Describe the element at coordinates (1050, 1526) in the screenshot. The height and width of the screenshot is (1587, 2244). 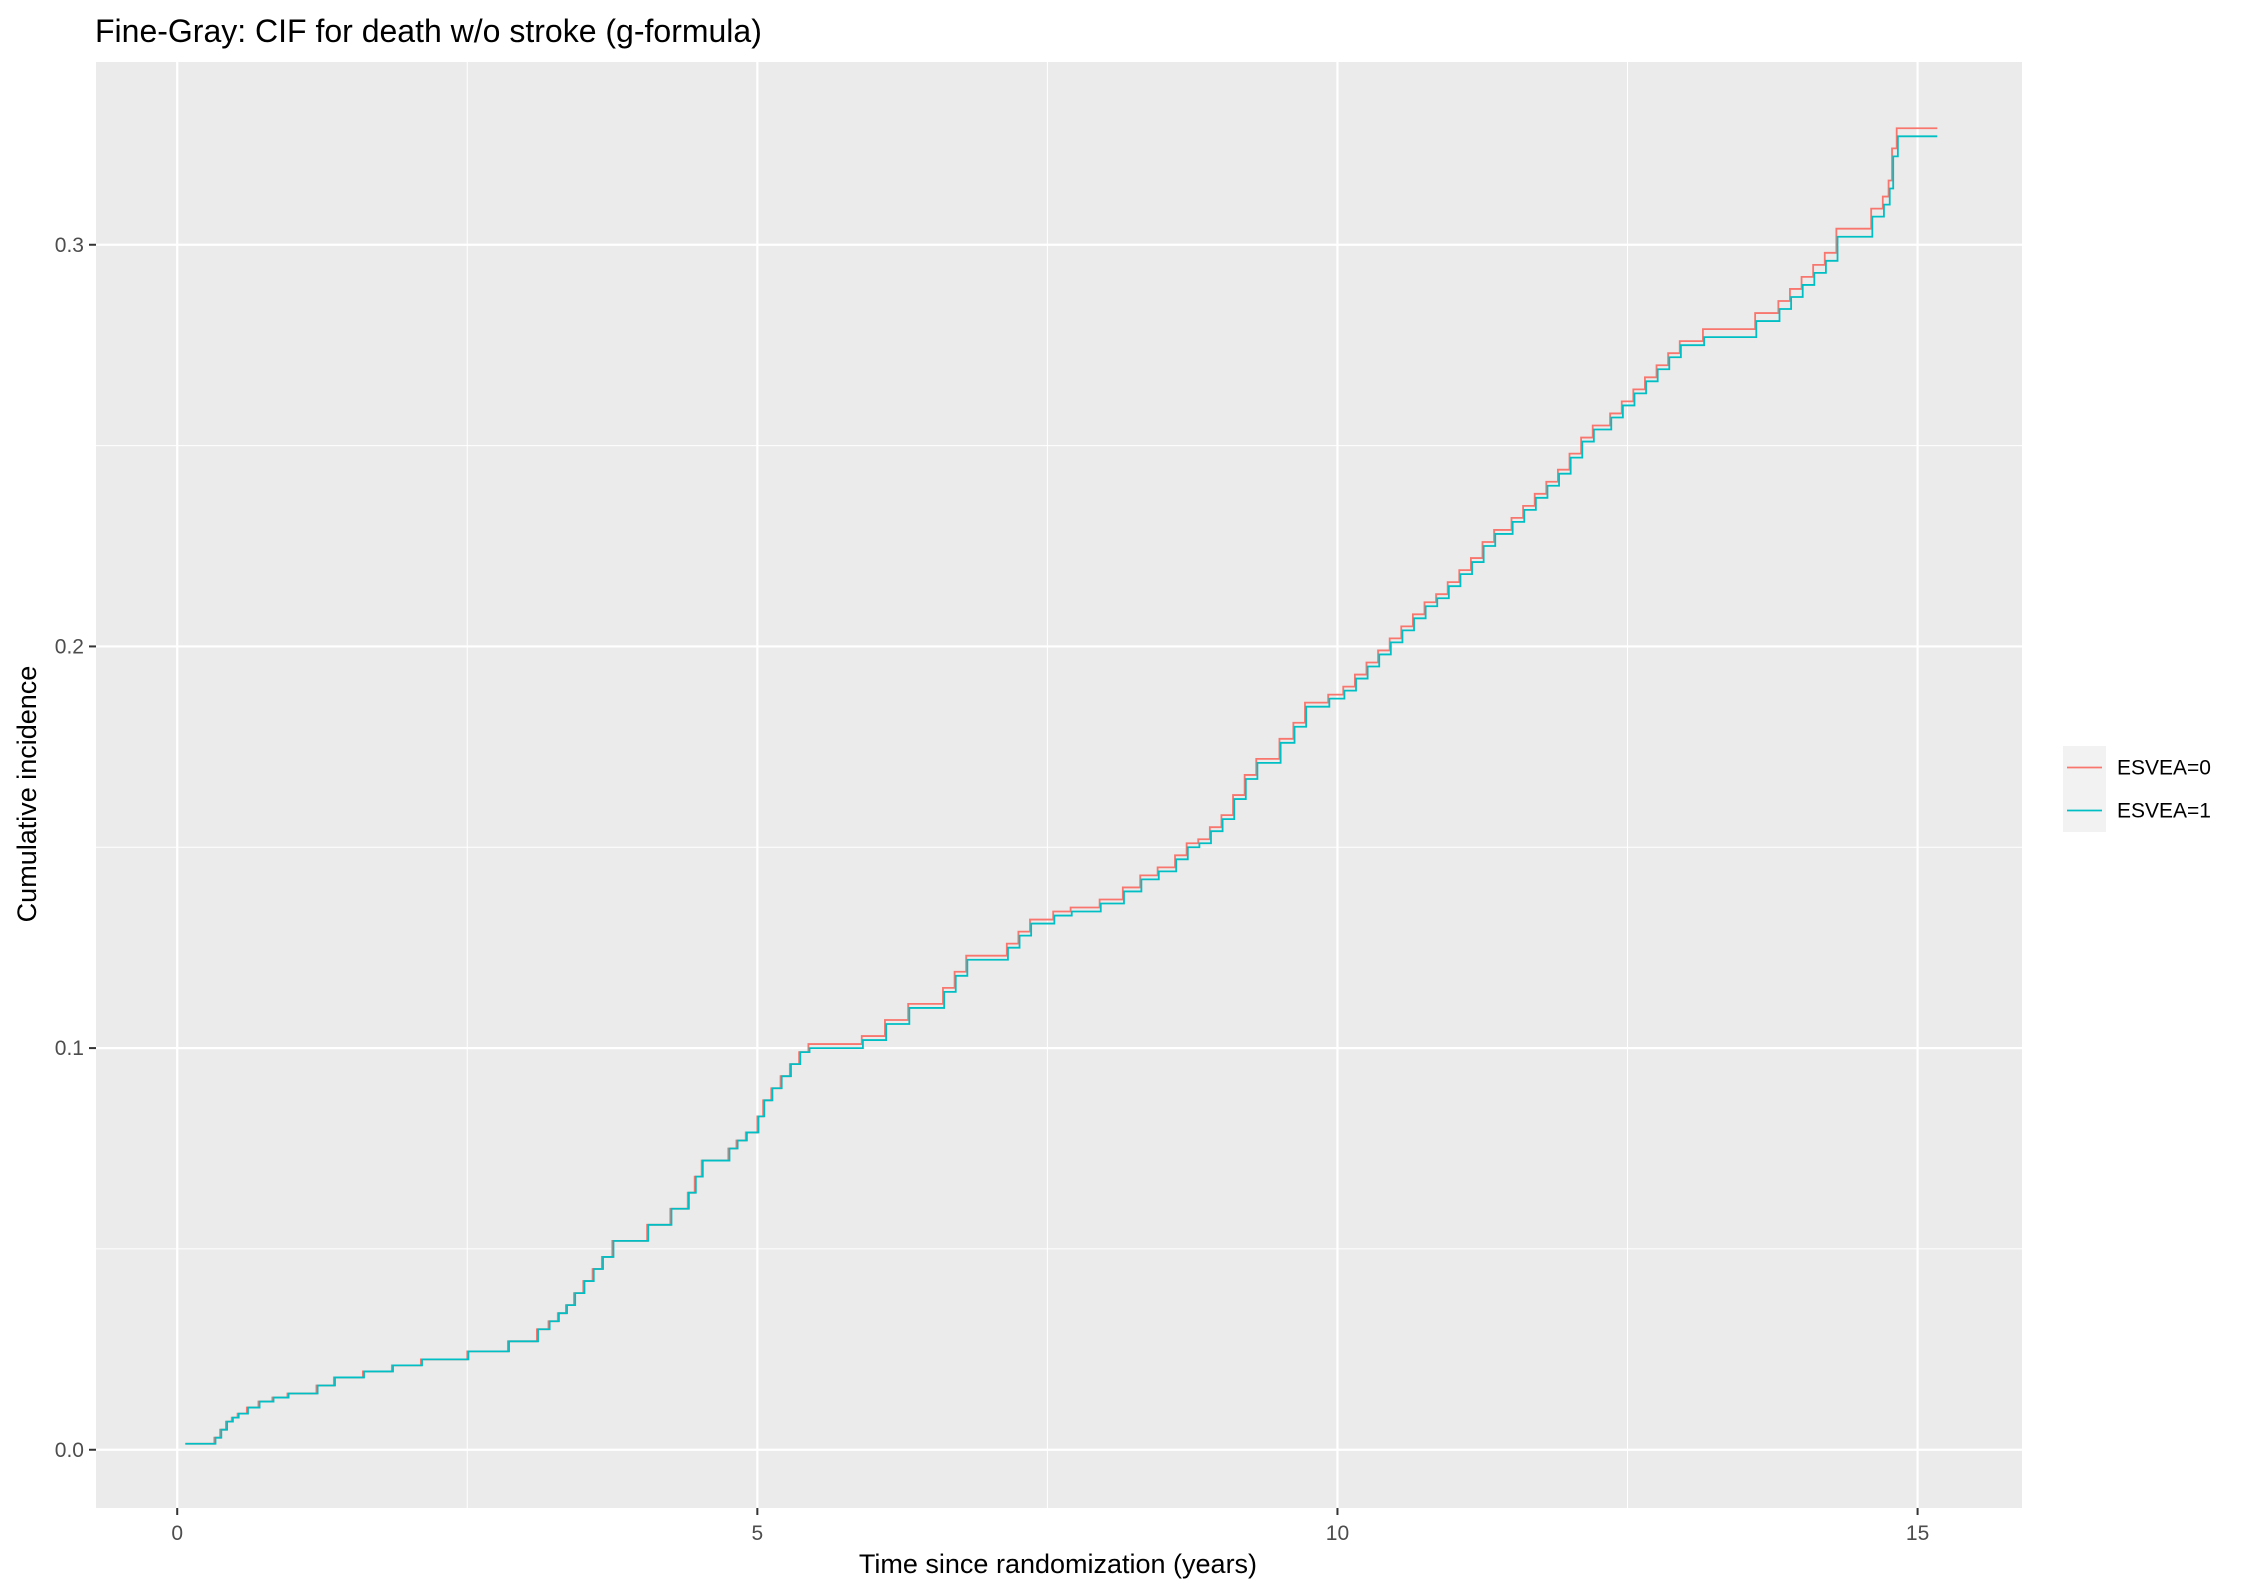
I see `x-axis: 0 5 10 15` at that location.